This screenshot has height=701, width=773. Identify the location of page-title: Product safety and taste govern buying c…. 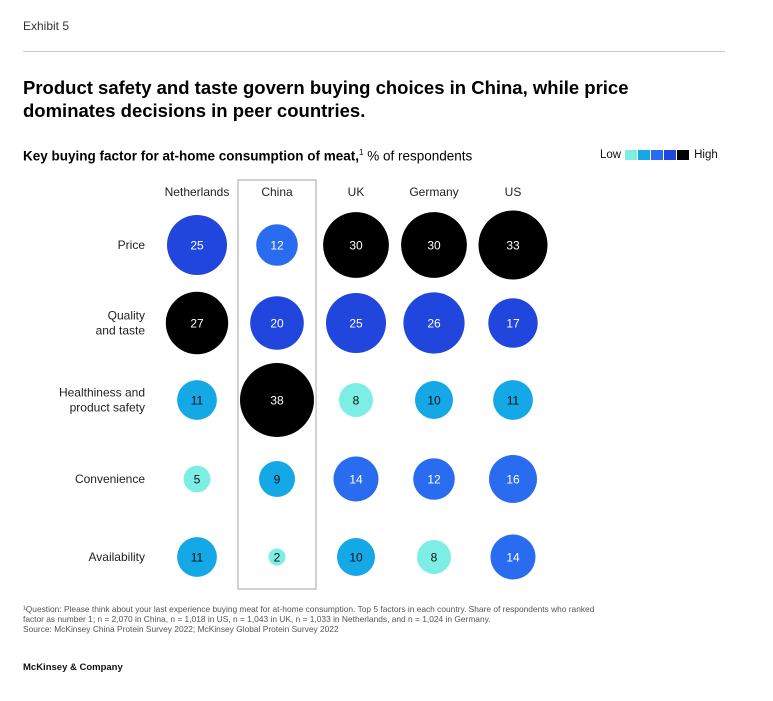
(326, 99).